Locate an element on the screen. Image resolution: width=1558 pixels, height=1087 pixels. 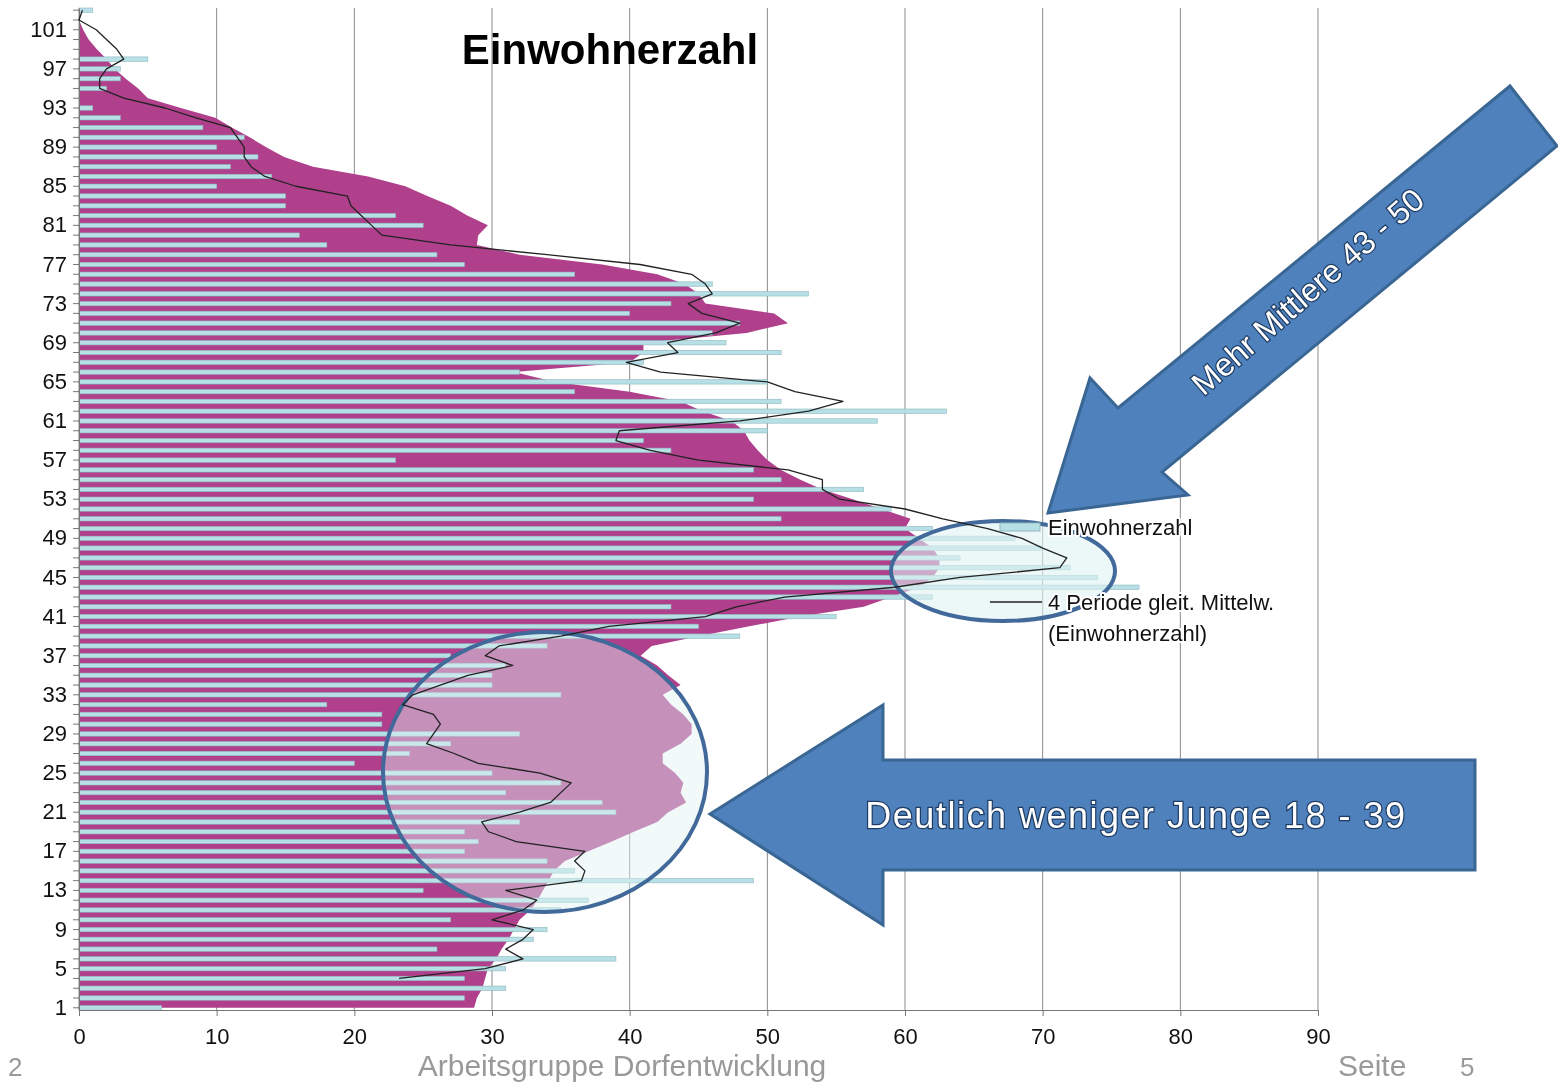
x-tick-label: 90 is located at coordinates (1318, 1036).